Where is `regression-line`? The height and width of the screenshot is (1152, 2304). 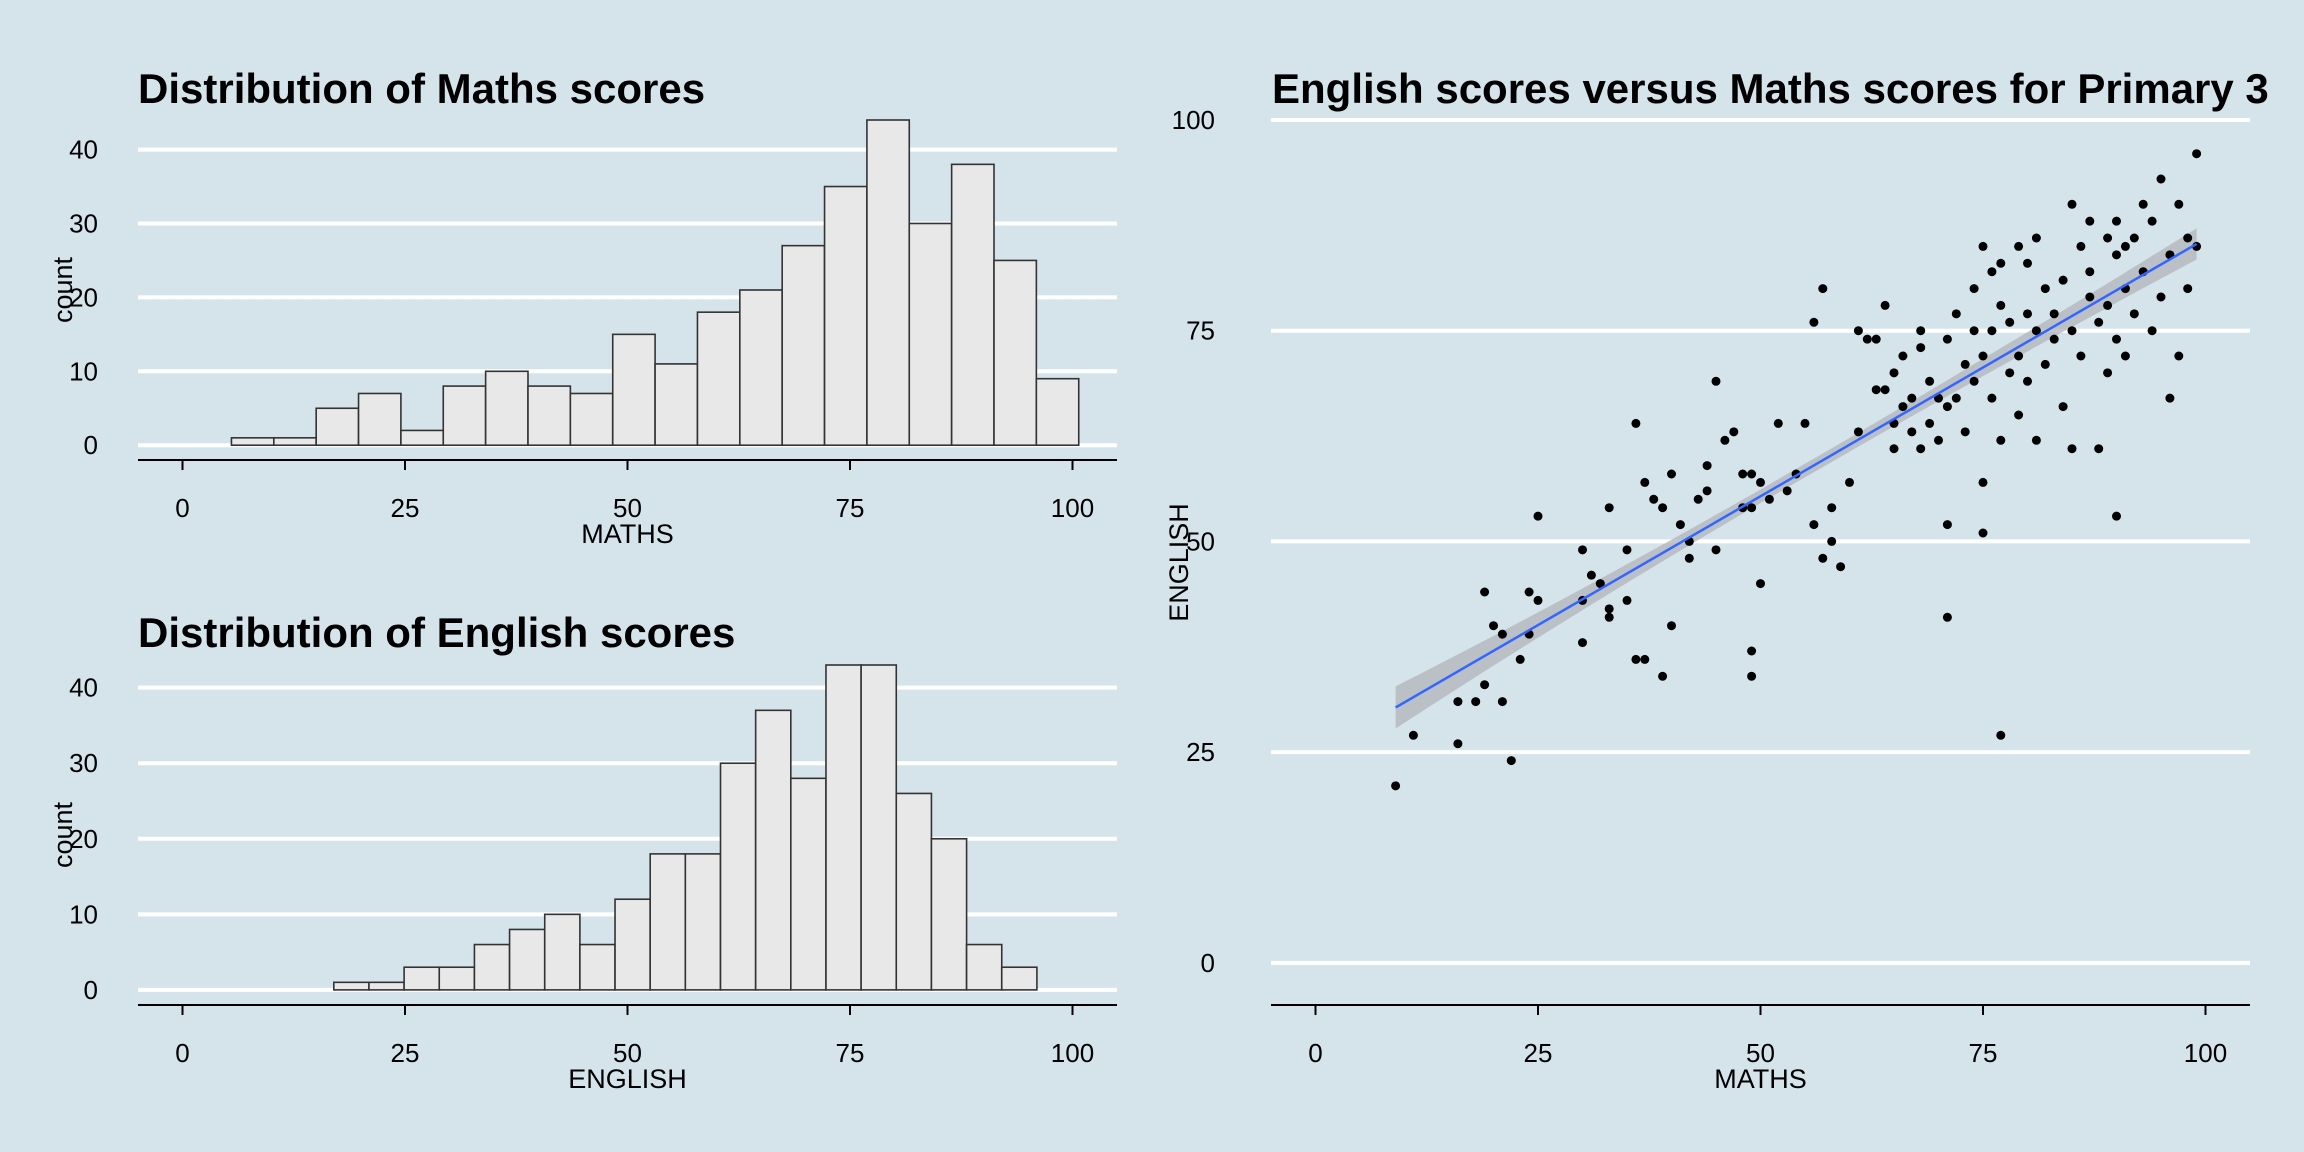 regression-line is located at coordinates (1796, 475).